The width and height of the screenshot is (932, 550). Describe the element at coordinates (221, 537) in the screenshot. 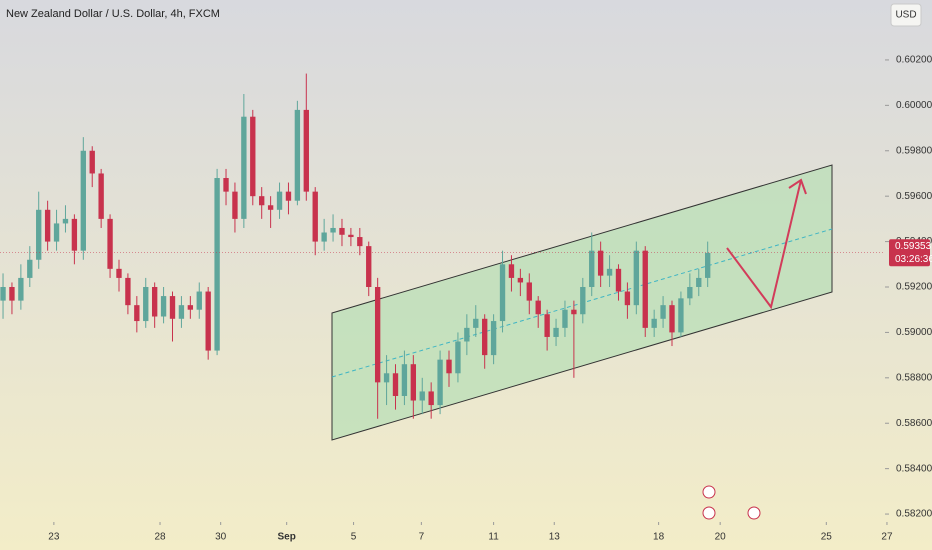

I see `x-tick-label: 30` at that location.